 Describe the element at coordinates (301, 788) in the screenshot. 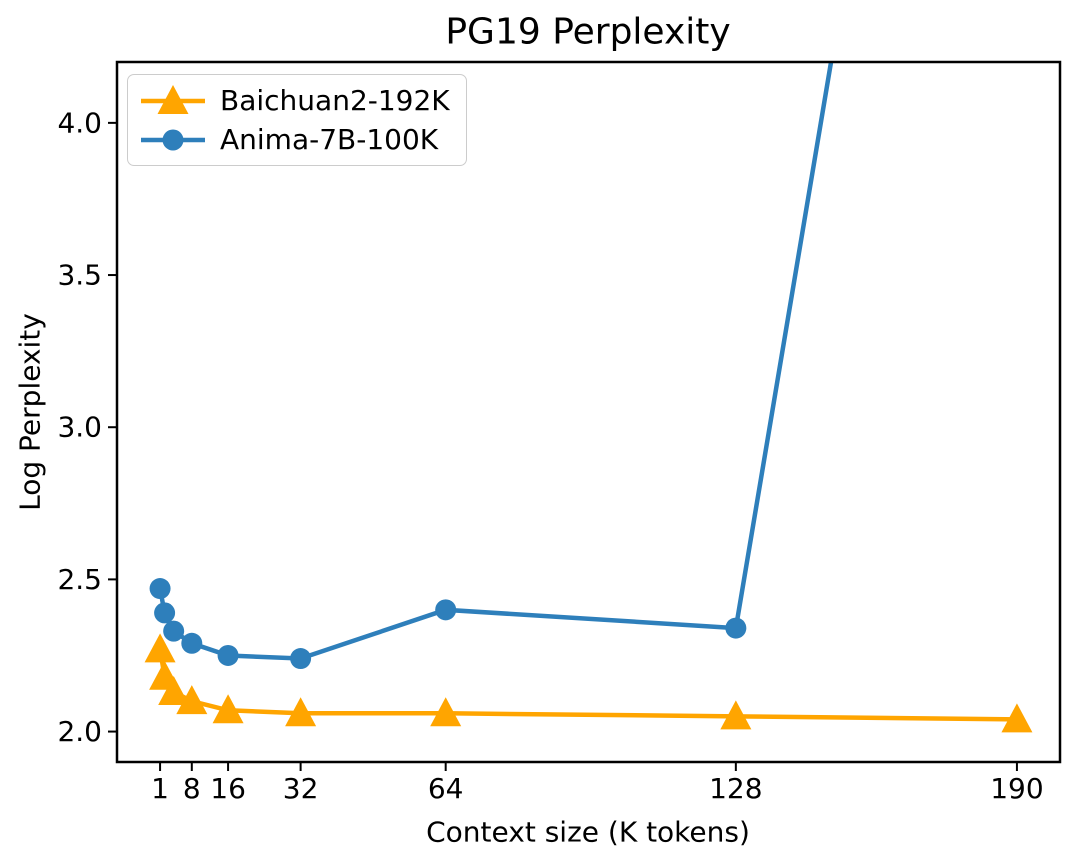

I see `x-tick-label: 32` at that location.